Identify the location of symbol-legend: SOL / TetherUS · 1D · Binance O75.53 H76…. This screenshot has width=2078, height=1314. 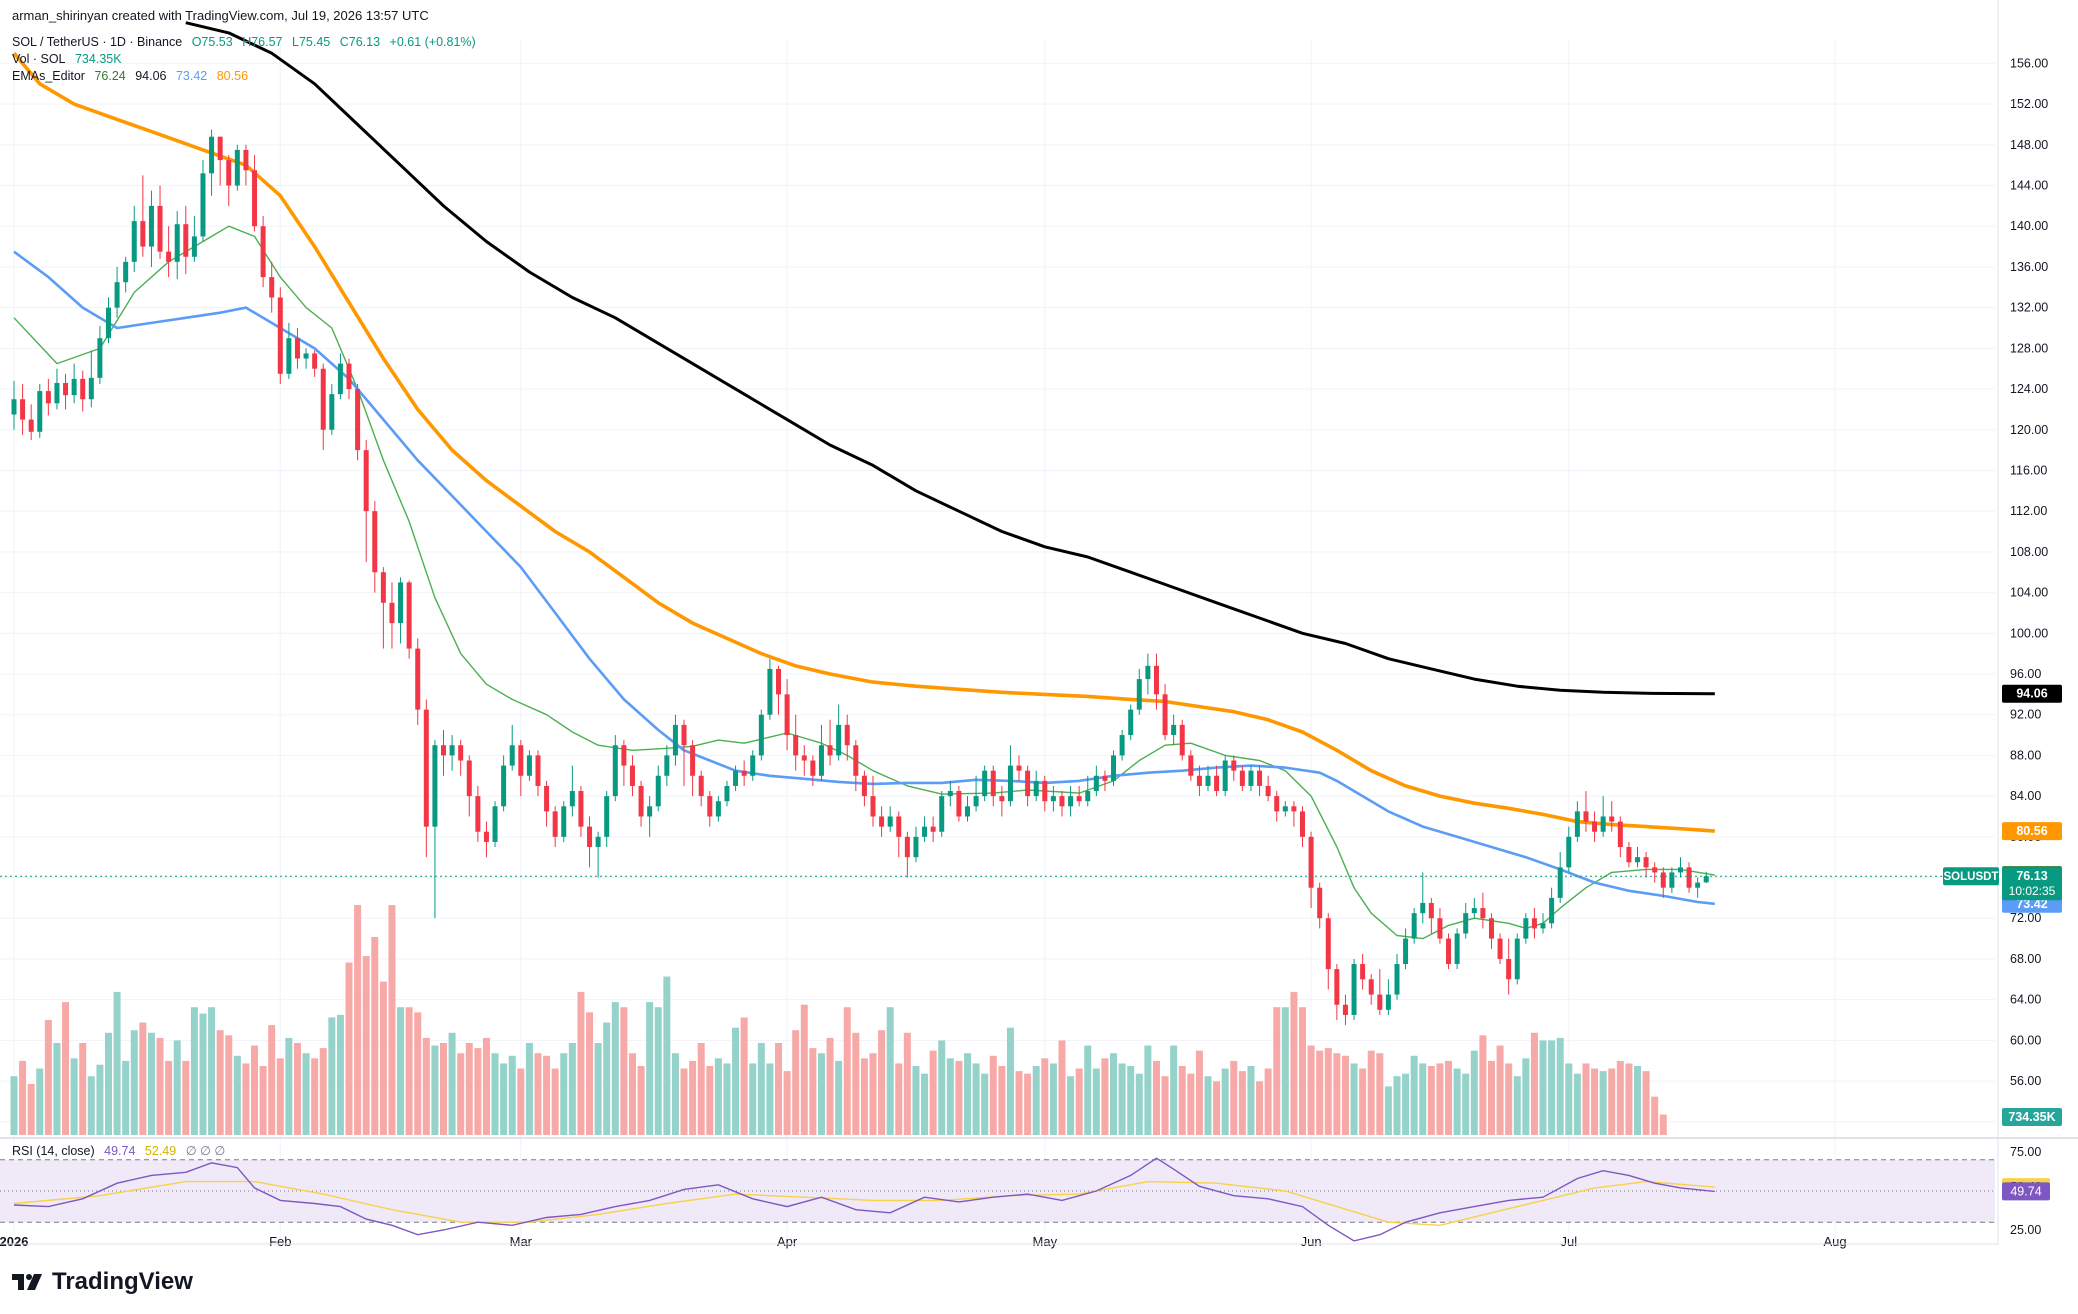
(247, 42).